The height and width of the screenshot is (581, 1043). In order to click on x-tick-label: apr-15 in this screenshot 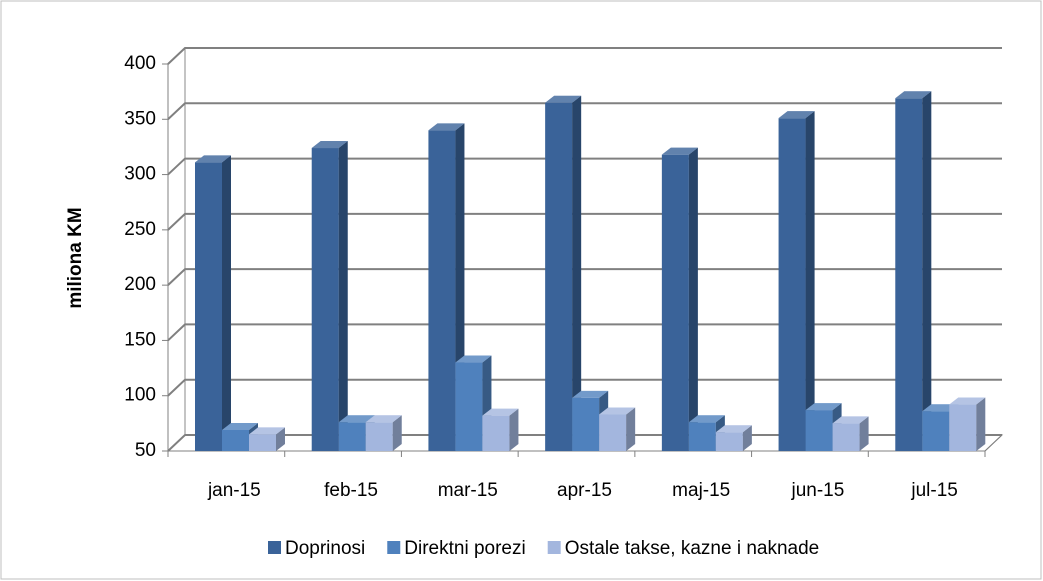, I will do `click(584, 490)`.